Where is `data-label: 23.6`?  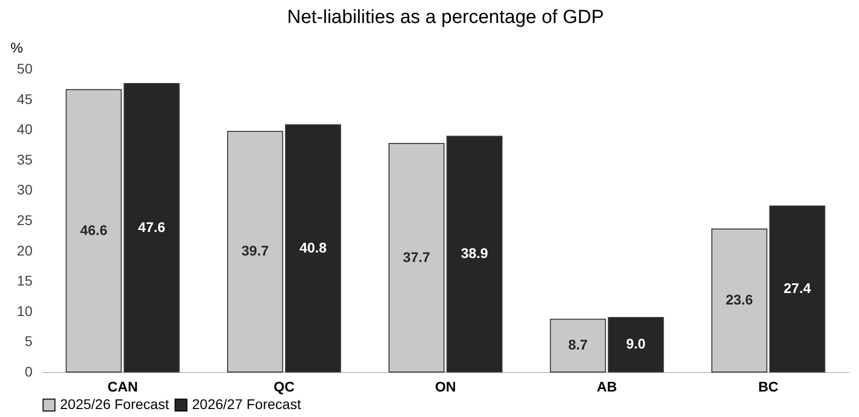
data-label: 23.6 is located at coordinates (740, 299).